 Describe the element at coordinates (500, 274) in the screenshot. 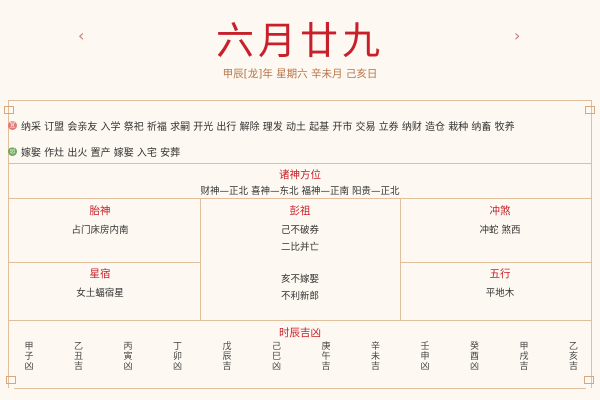

I see `wuxing-title: 五行` at that location.